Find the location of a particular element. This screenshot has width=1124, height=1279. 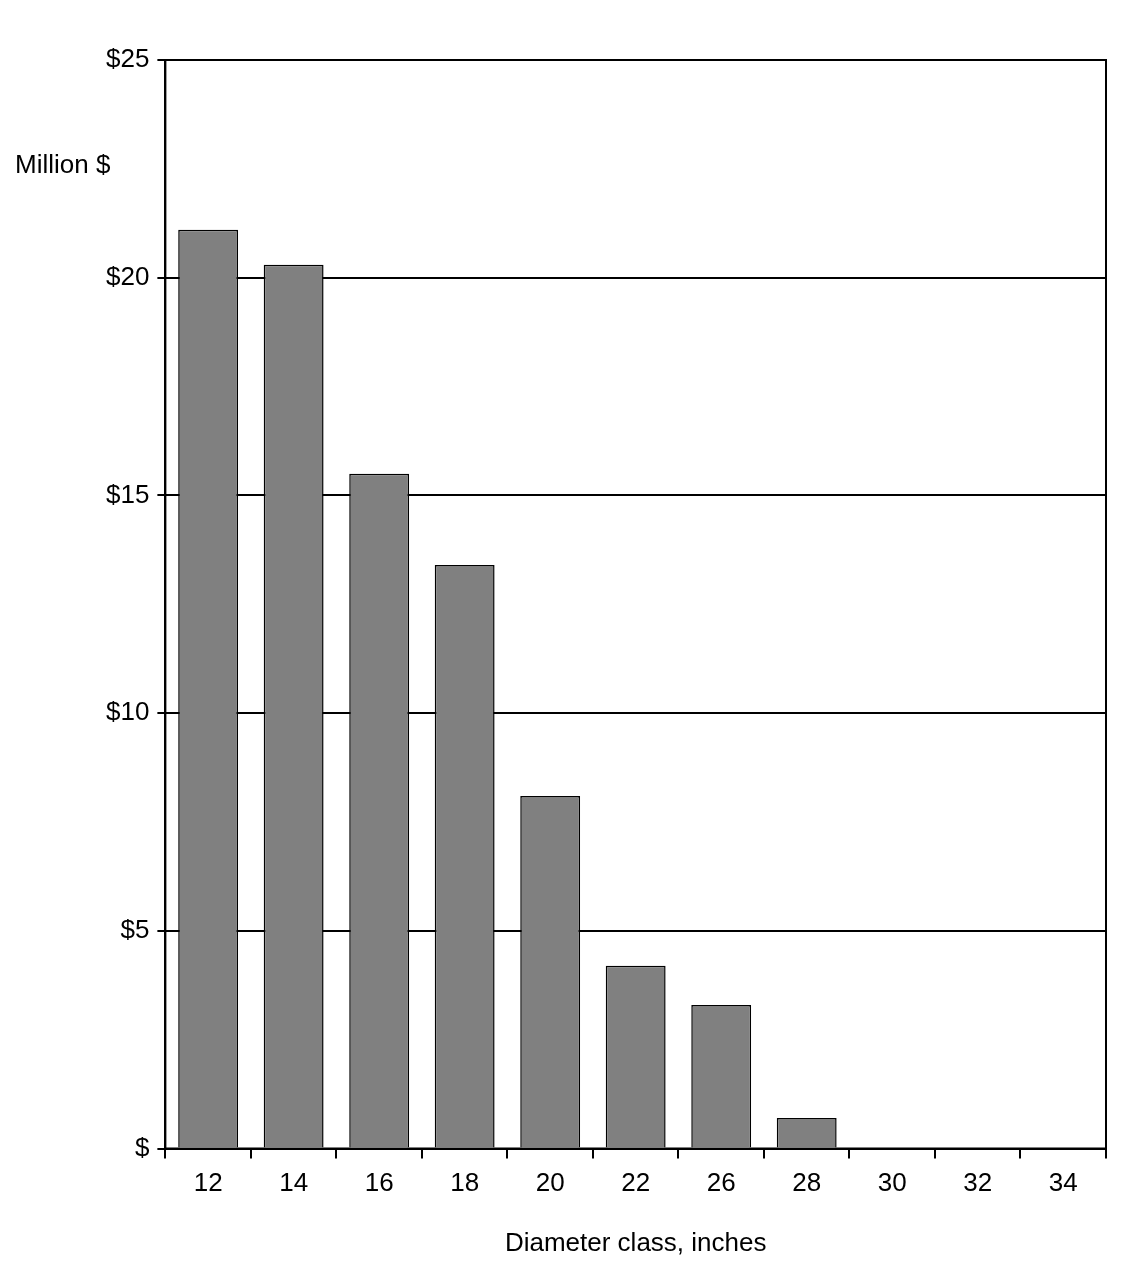

y-tick-label: $20 is located at coordinates (127, 275).